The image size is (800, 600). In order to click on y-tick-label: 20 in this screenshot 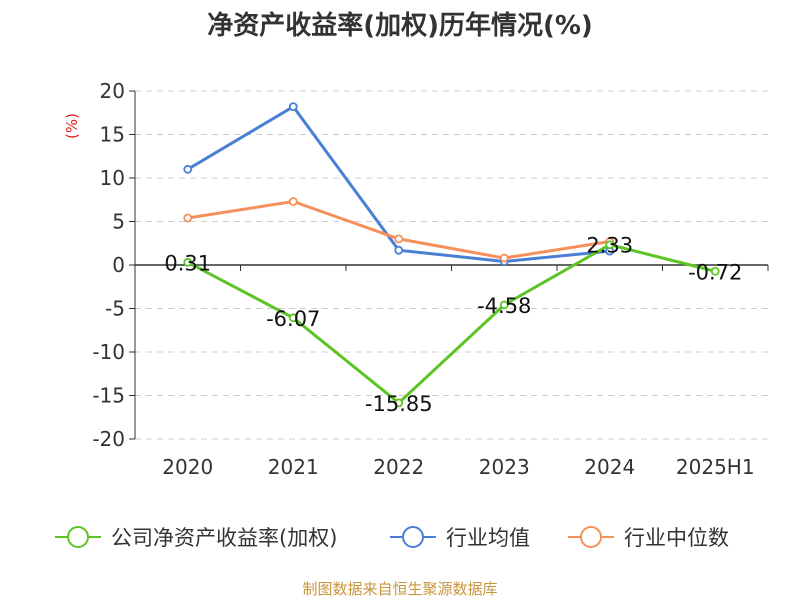, I will do `click(112, 91)`.